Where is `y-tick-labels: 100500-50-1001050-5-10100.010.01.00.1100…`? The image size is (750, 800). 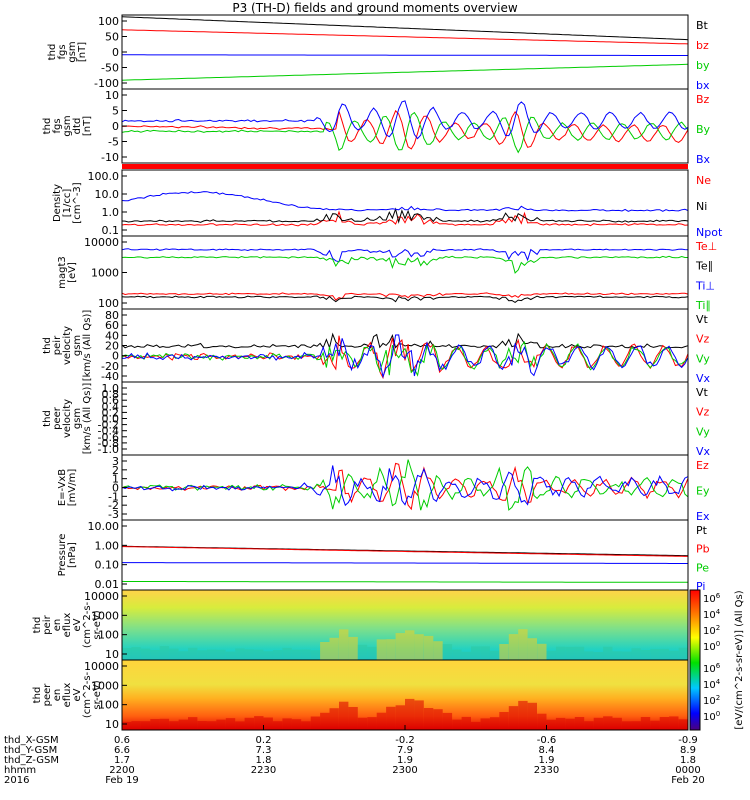
y-tick-labels: 100500-50-1001050-5-10100.010.01.00.1100… is located at coordinates (105, 373).